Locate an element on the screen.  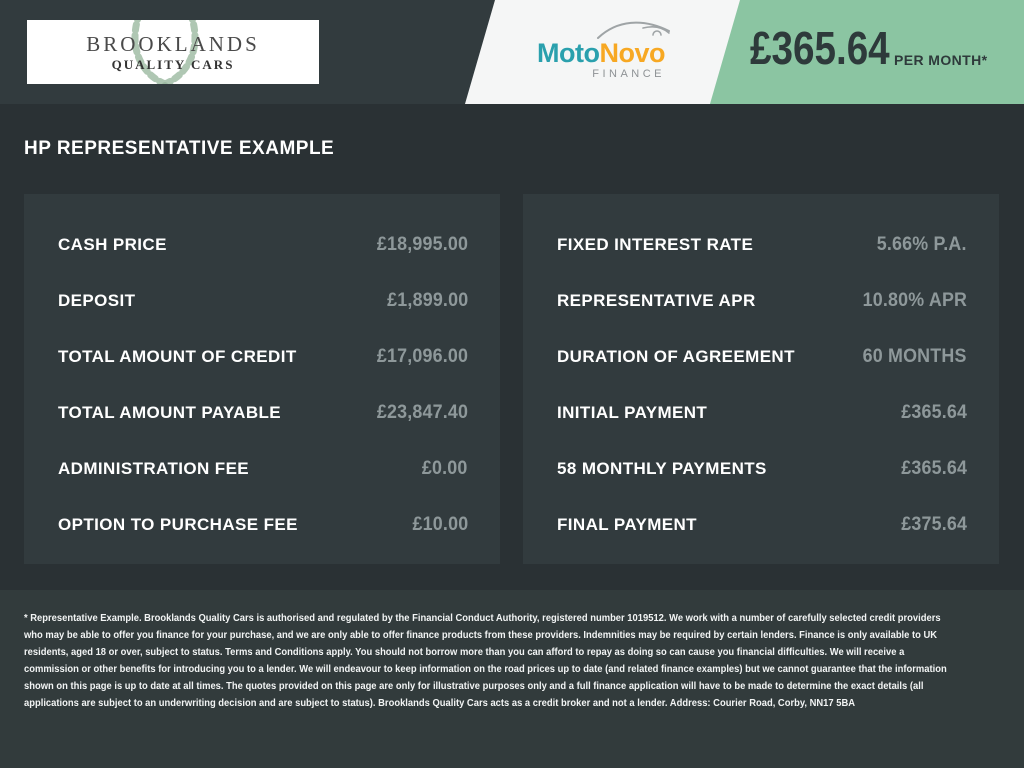
lender-subtitle: FINANCE is located at coordinates (628, 74).